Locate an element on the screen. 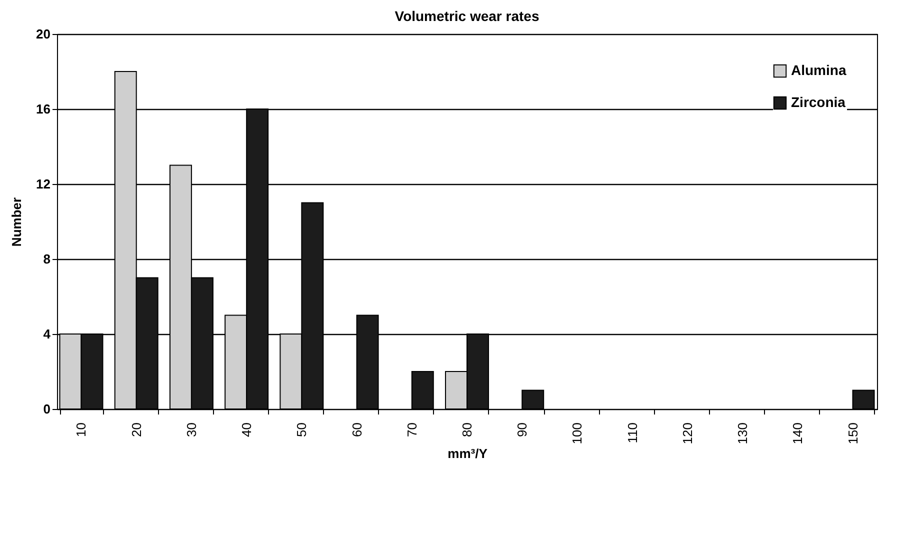  y-tick-label: 16 is located at coordinates (43, 109).